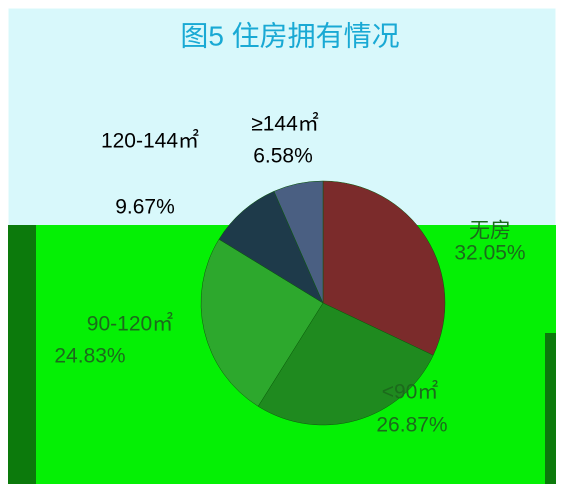  I want to click on slice-value-label: 26.87%, so click(411, 425).